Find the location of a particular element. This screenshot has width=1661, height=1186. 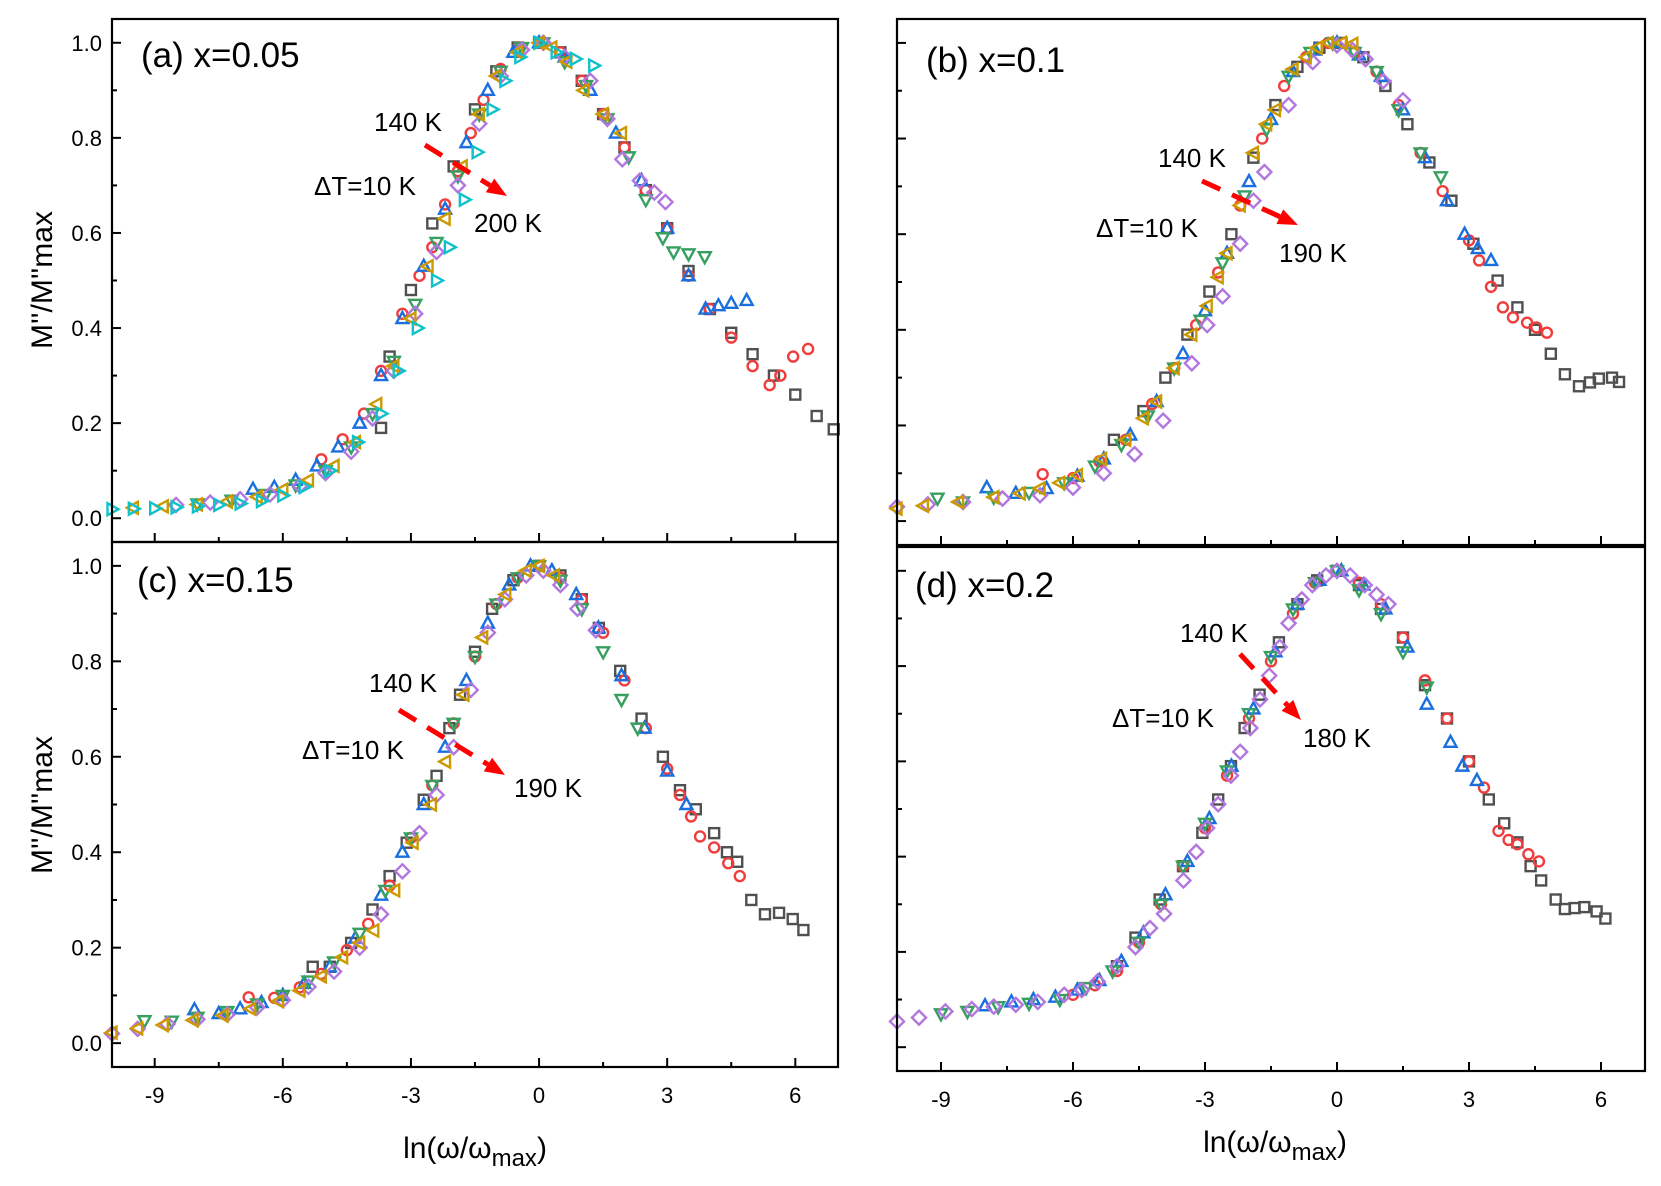

panel-title: (b) x=0.1 is located at coordinates (995, 60).